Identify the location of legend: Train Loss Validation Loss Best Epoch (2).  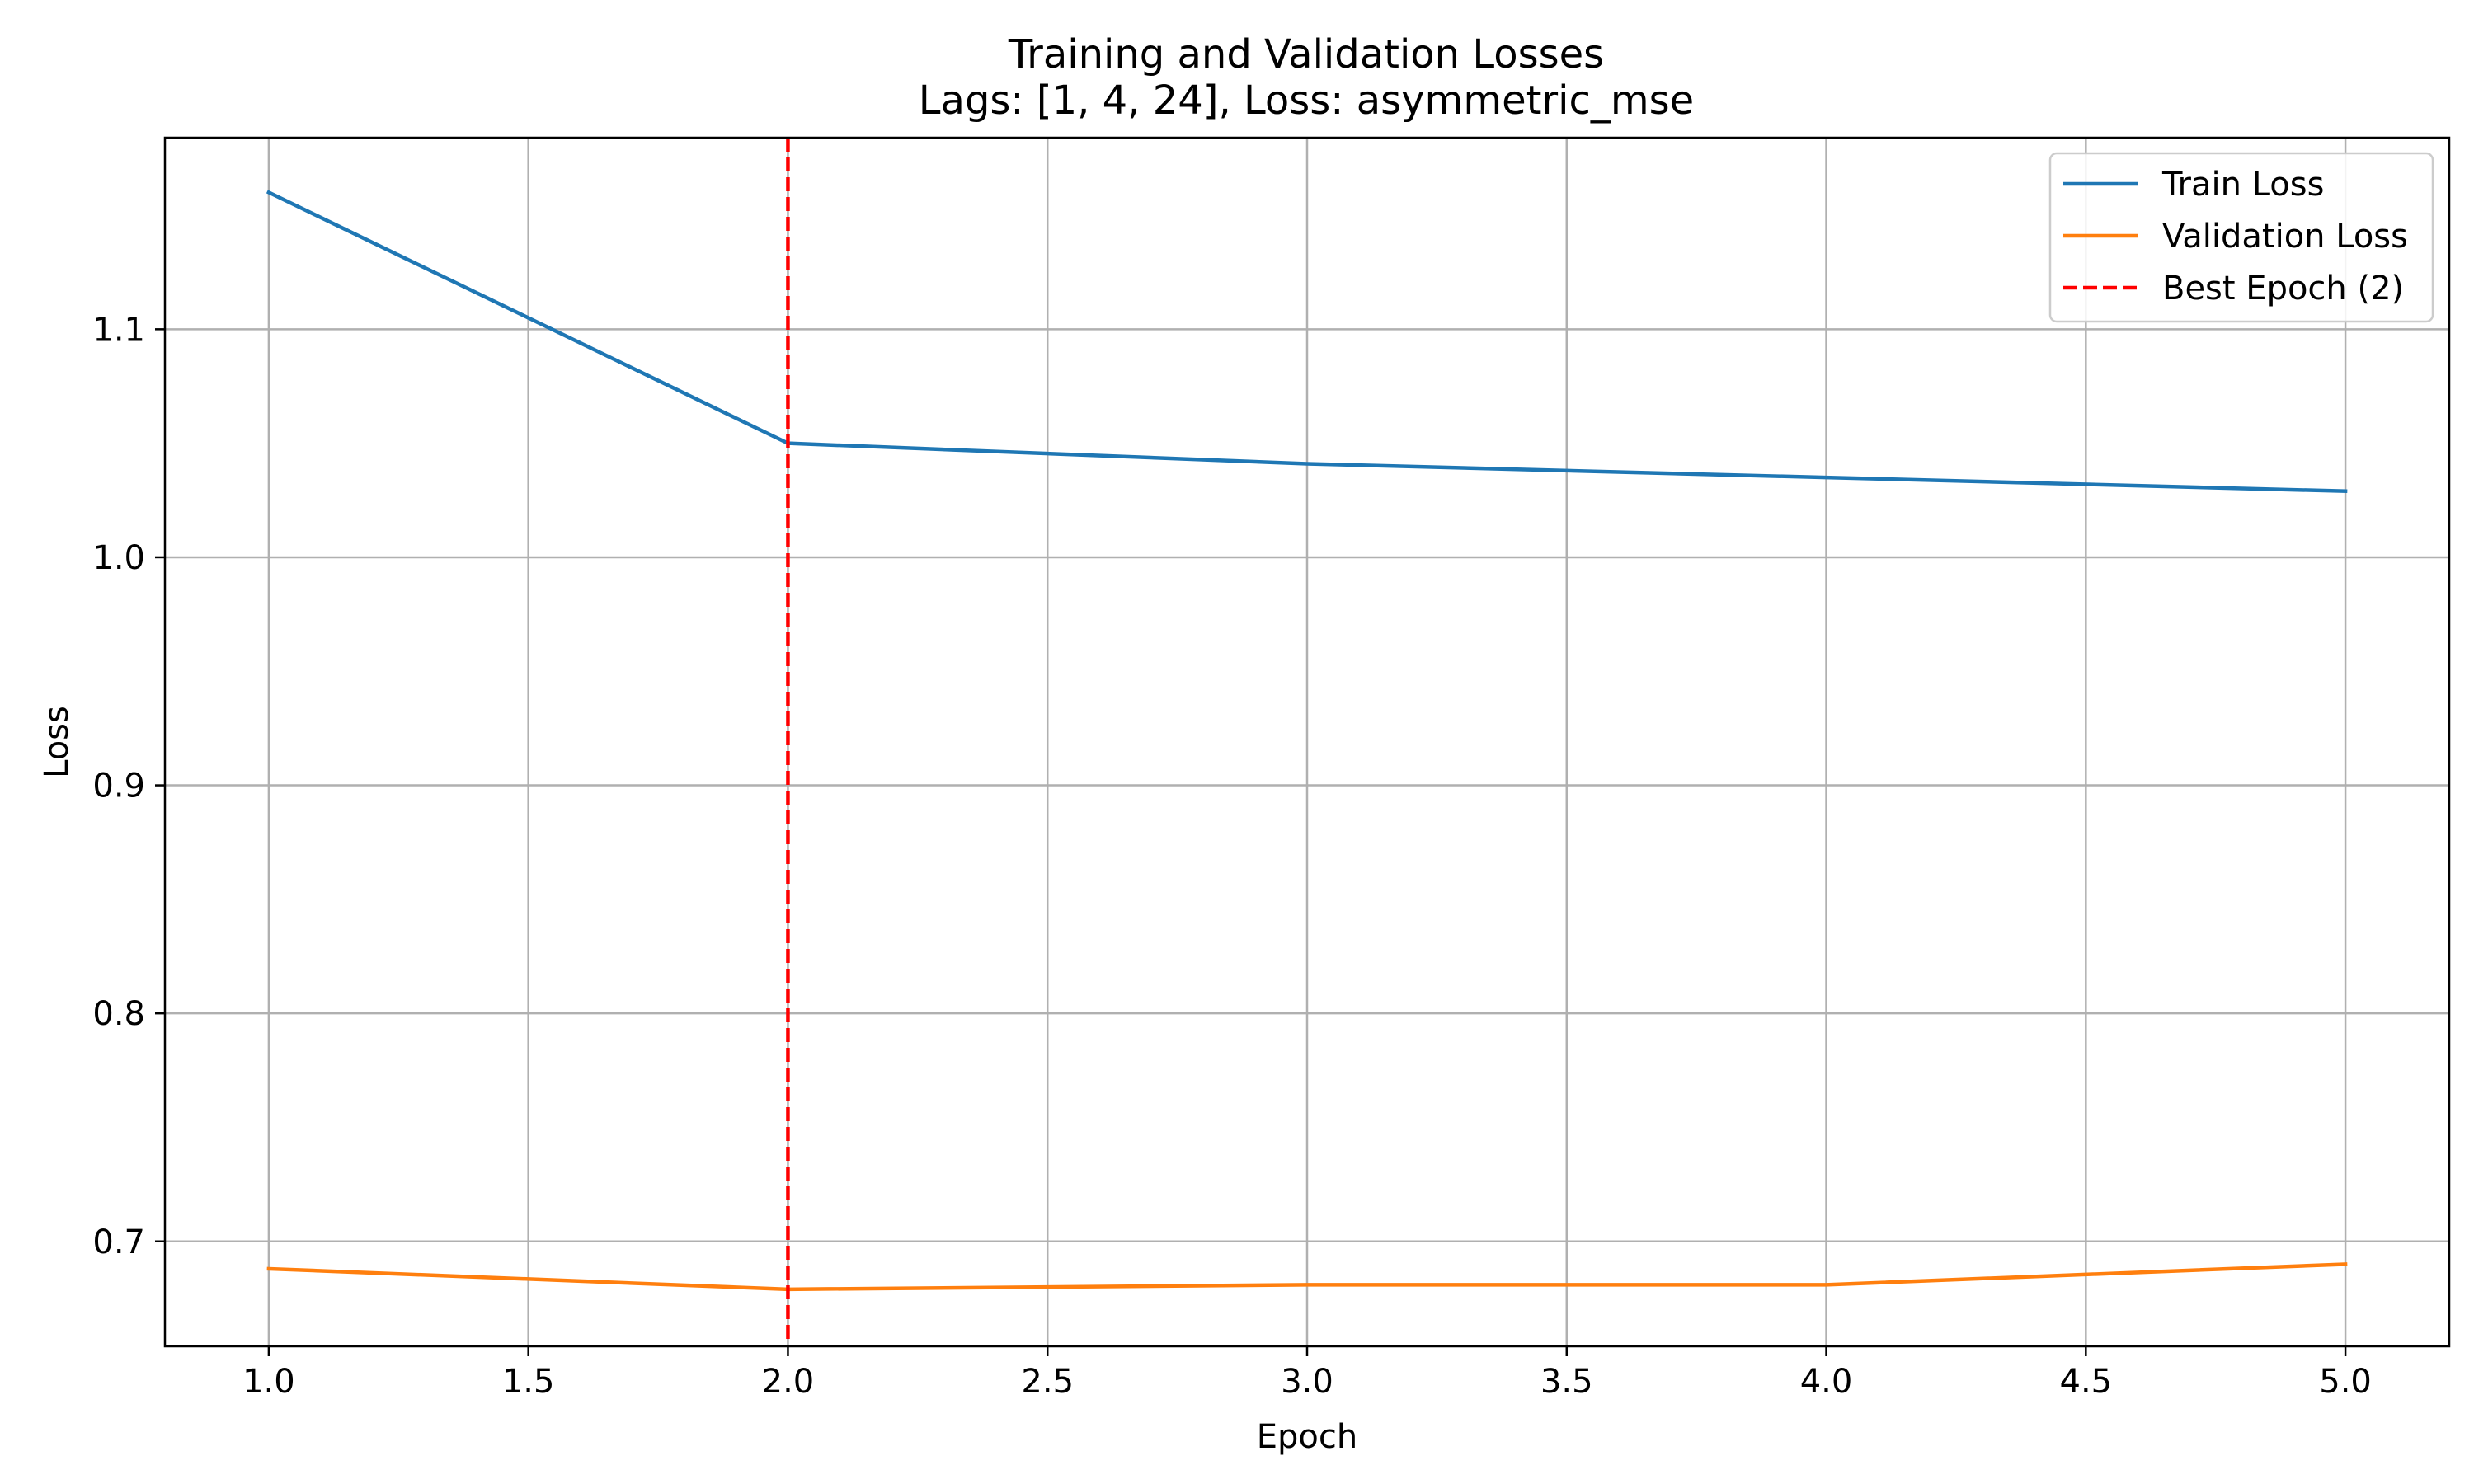
(2241, 237).